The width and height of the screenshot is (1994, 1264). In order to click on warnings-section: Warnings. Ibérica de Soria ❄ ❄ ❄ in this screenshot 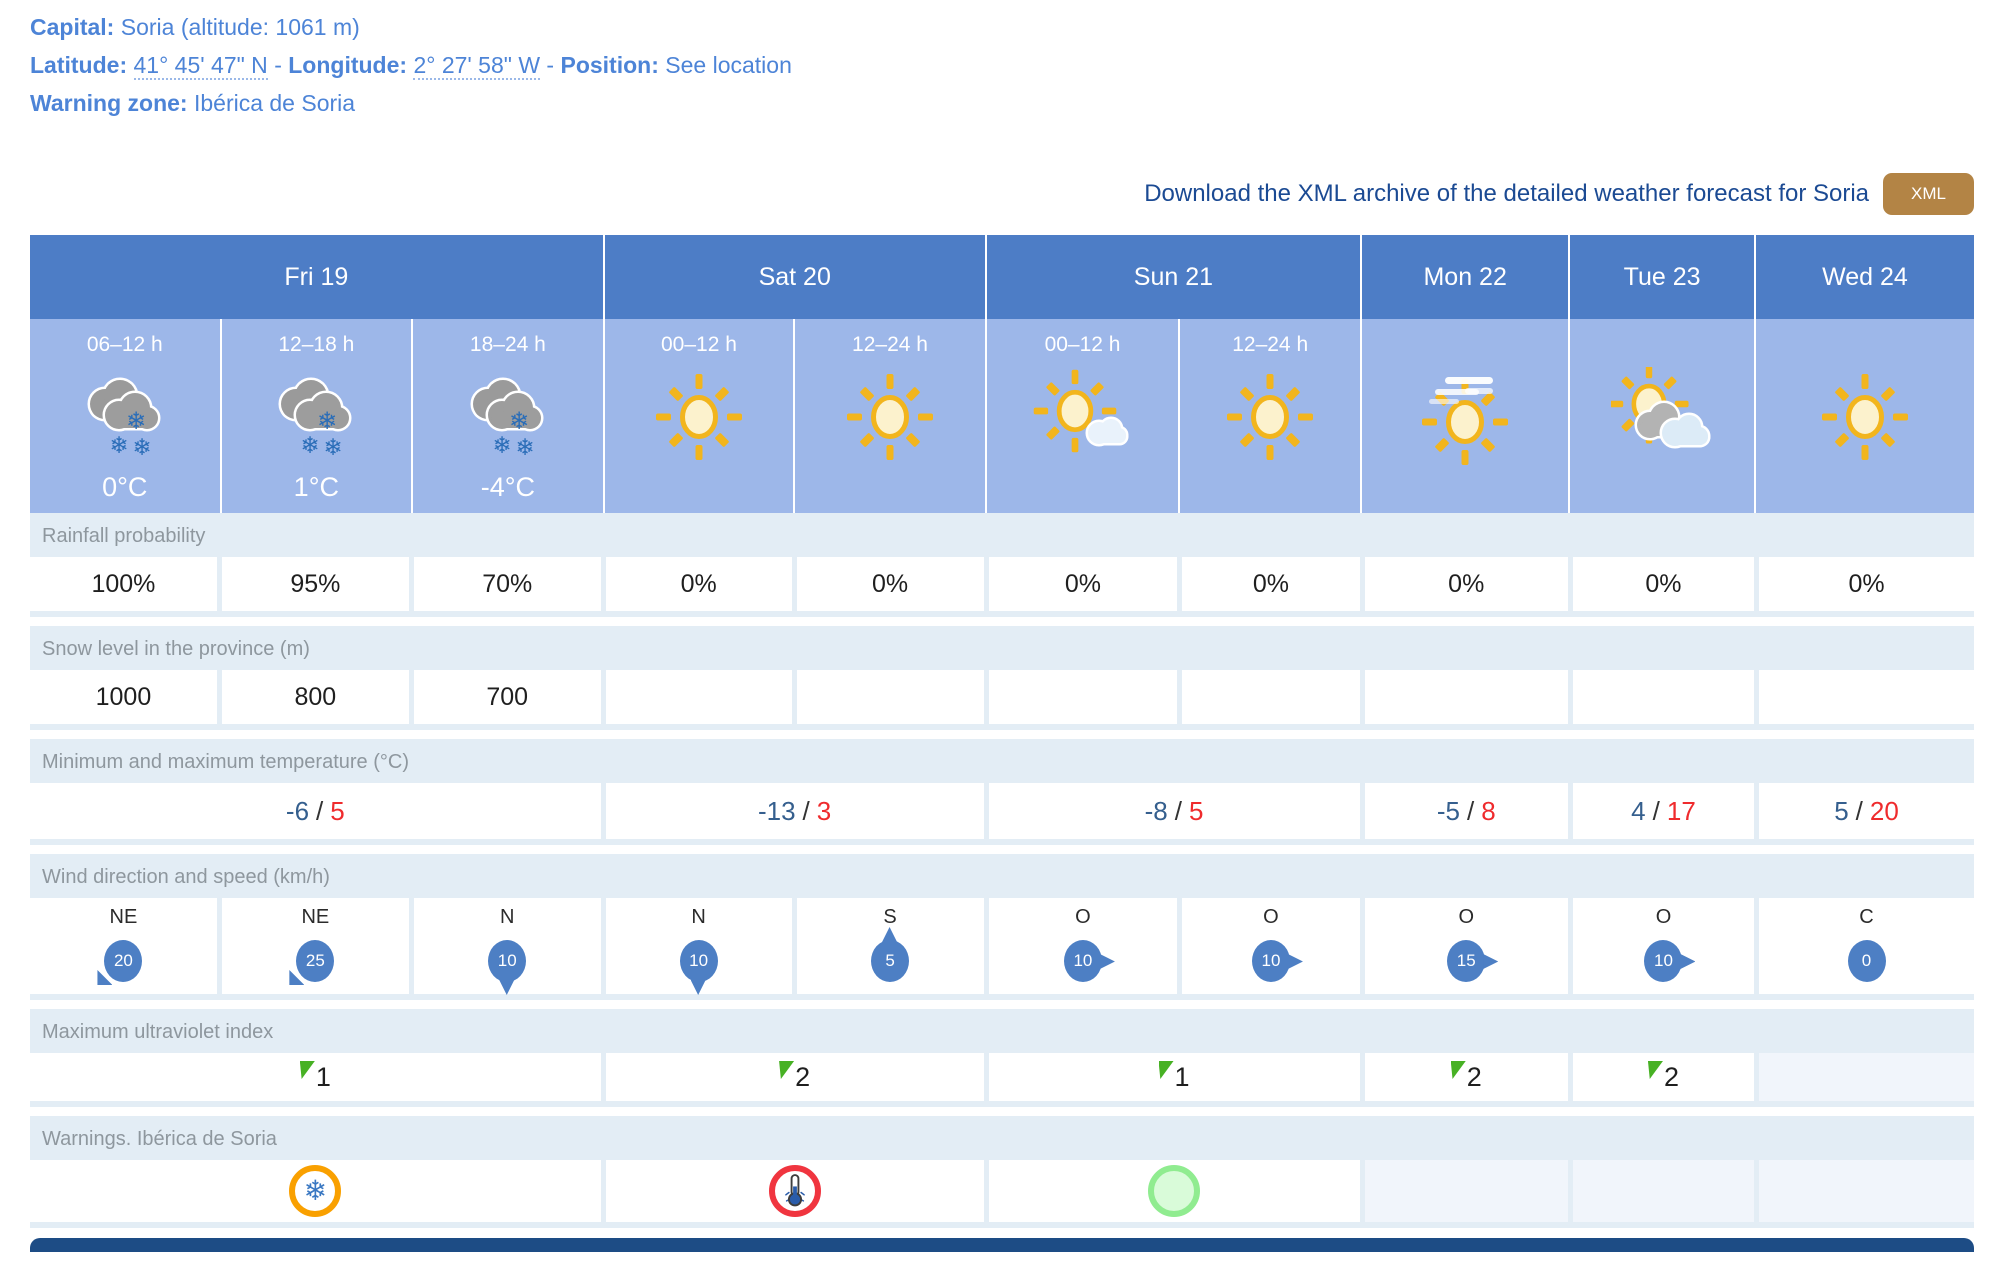, I will do `click(1002, 1172)`.